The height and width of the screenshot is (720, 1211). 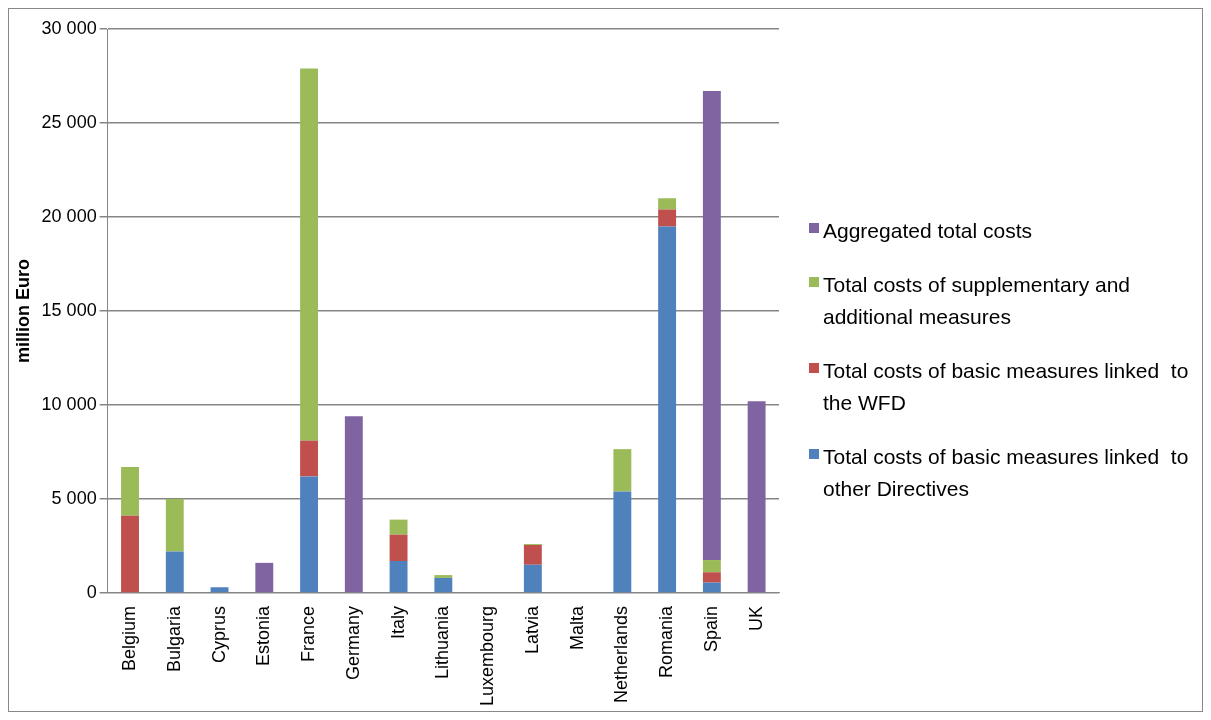 What do you see at coordinates (69, 309) in the screenshot?
I see `y-tick-label: 15 000` at bounding box center [69, 309].